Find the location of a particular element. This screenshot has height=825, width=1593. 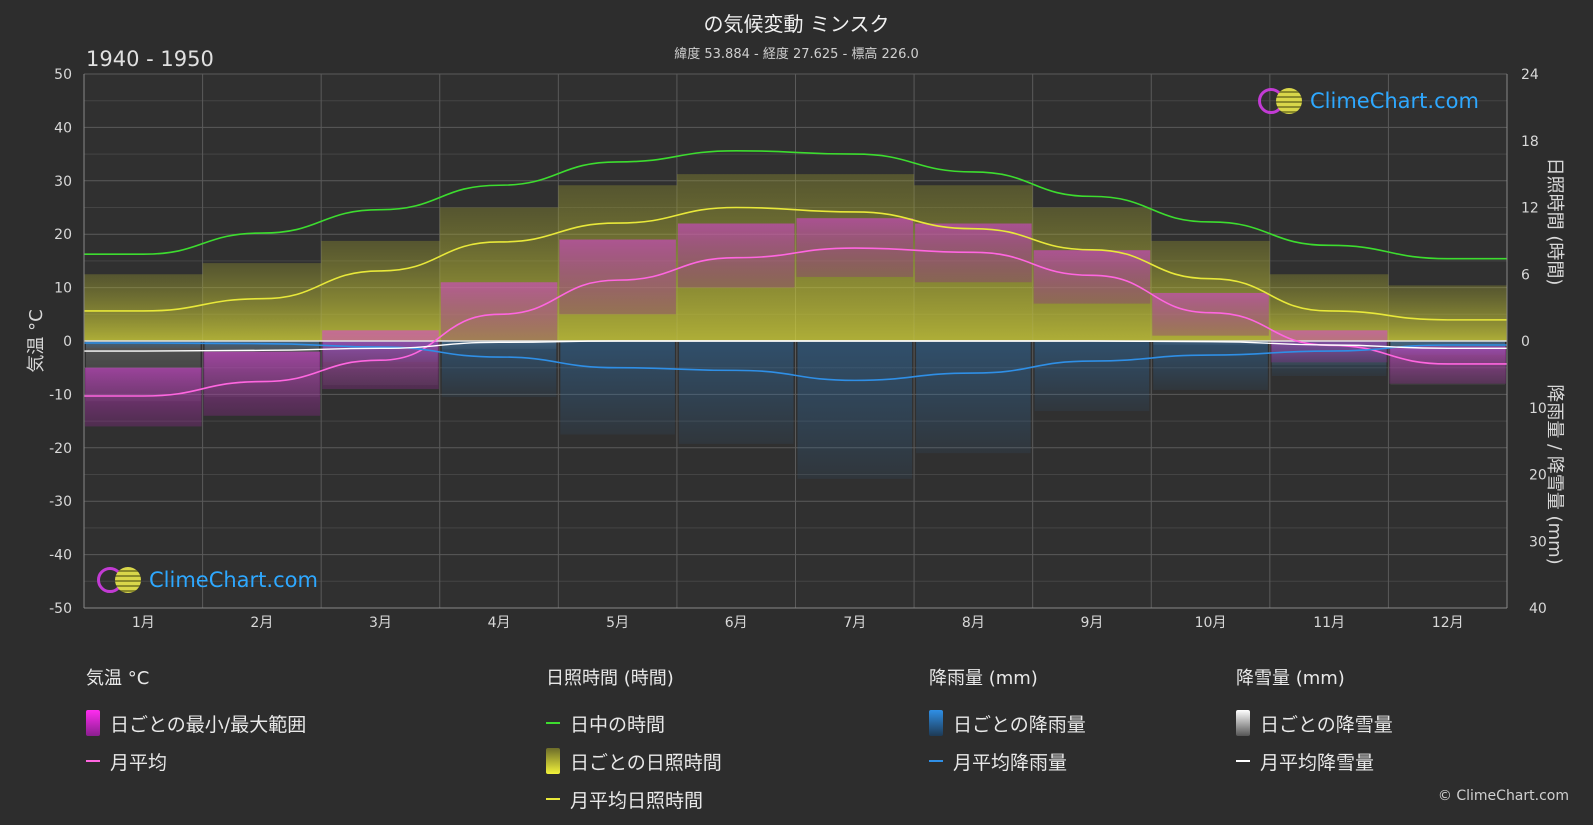

legend-snow: 降雪量 (mm) 日ごとの降雪量 月平均降雪量 is located at coordinates (1314, 722).